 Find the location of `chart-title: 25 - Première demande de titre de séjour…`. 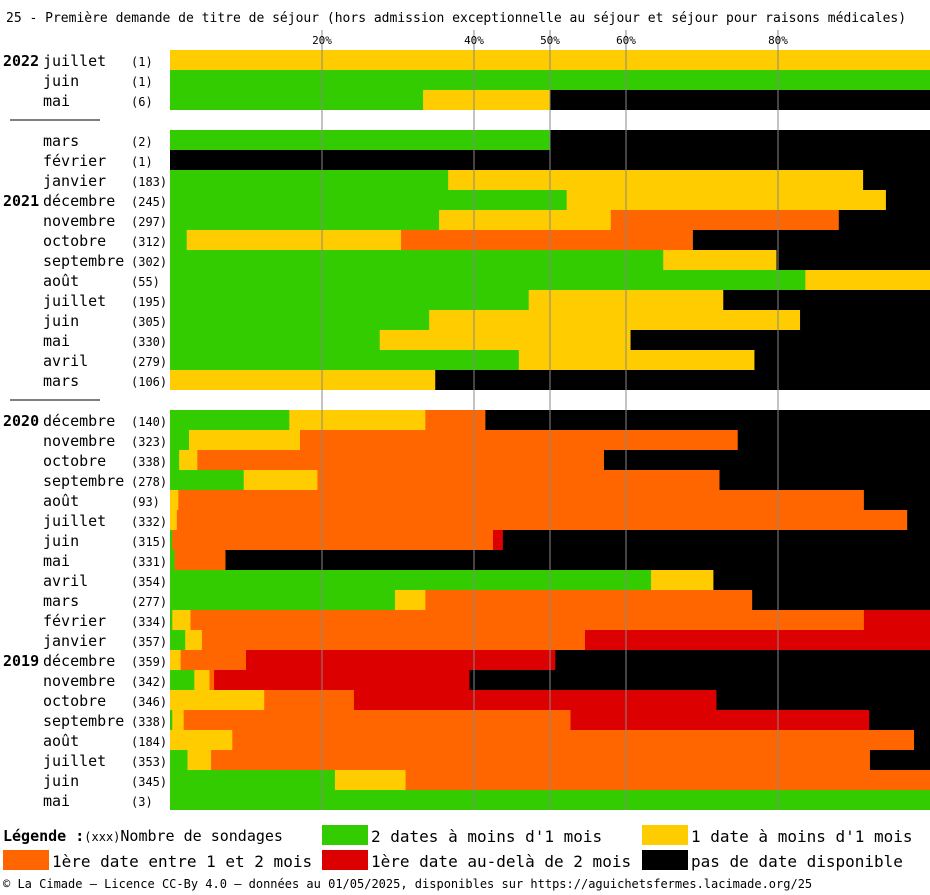

chart-title: 25 - Première demande de titre de séjour… is located at coordinates (456, 18).